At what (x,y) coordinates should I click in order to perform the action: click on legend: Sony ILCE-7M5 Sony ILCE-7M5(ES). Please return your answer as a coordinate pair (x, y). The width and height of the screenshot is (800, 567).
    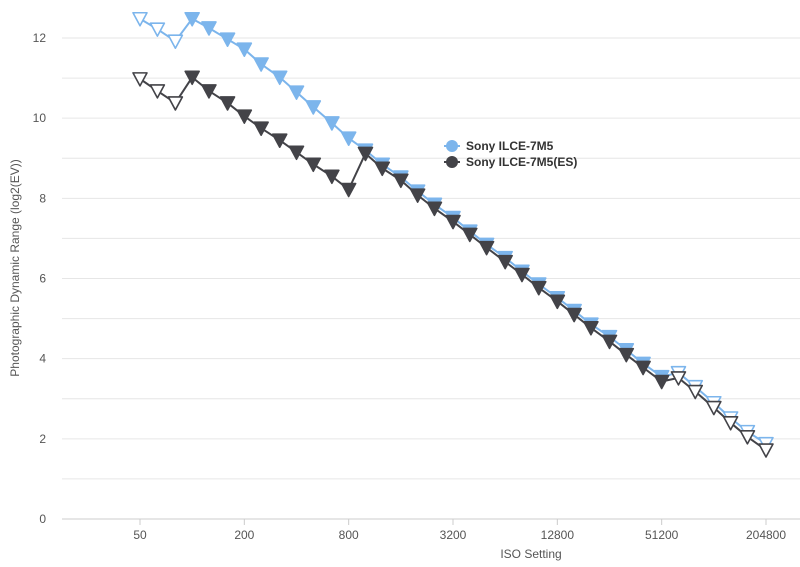
    Looking at the image, I should click on (510, 154).